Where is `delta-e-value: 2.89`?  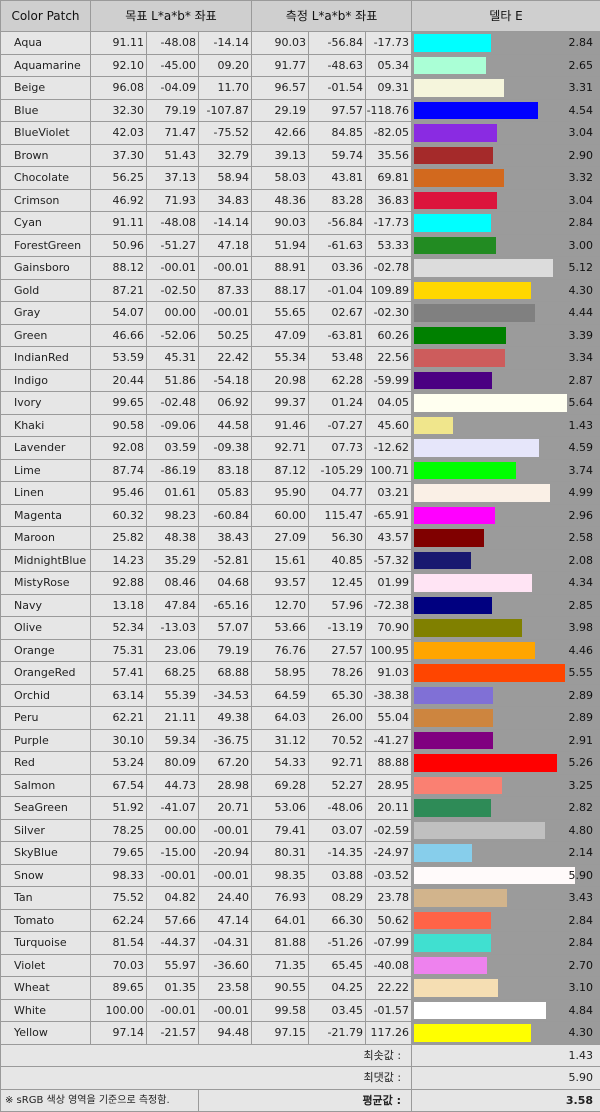
delta-e-value: 2.89 is located at coordinates (581, 717).